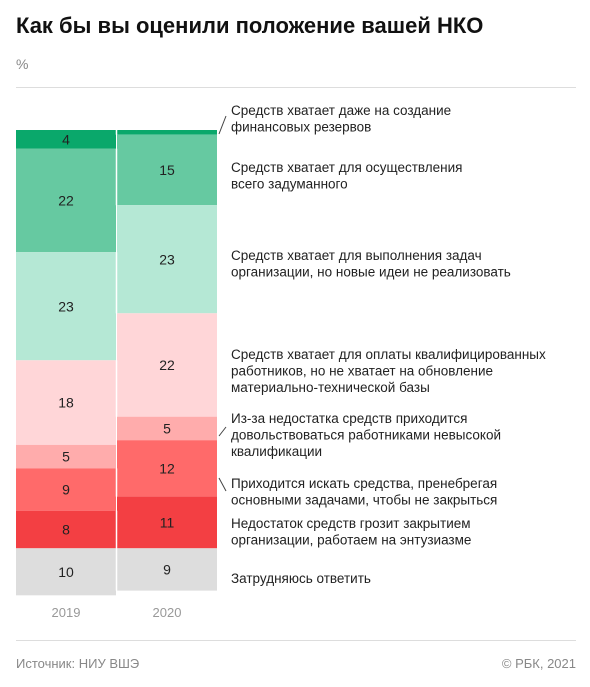 The height and width of the screenshot is (687, 590). Describe the element at coordinates (366, 435) in the screenshot. I see `legend-entry: довольствоваться работниками невысокой` at that location.